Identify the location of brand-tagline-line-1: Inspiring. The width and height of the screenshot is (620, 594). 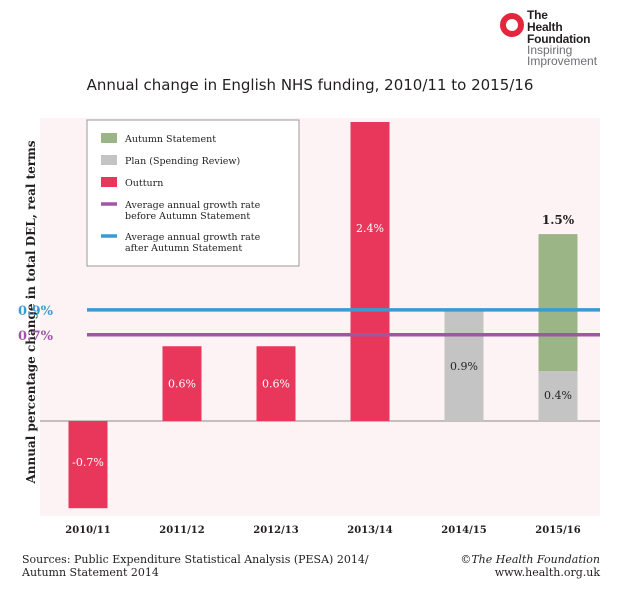
(550, 50).